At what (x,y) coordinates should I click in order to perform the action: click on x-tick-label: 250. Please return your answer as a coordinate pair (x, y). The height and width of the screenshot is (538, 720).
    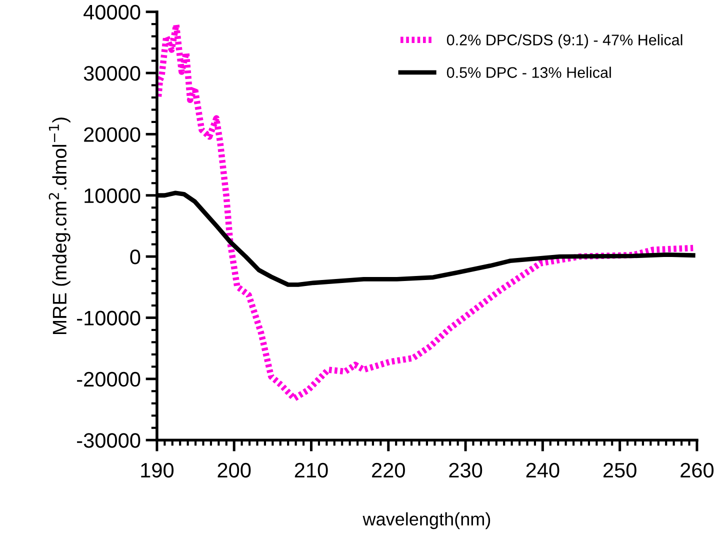
    Looking at the image, I should click on (619, 470).